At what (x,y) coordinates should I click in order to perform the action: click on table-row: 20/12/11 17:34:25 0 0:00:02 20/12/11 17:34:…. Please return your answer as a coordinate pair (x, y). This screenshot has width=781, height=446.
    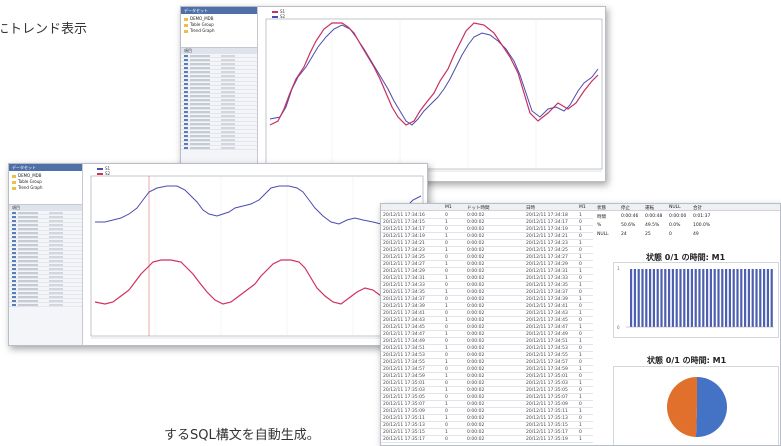
    Looking at the image, I should click on (487, 257).